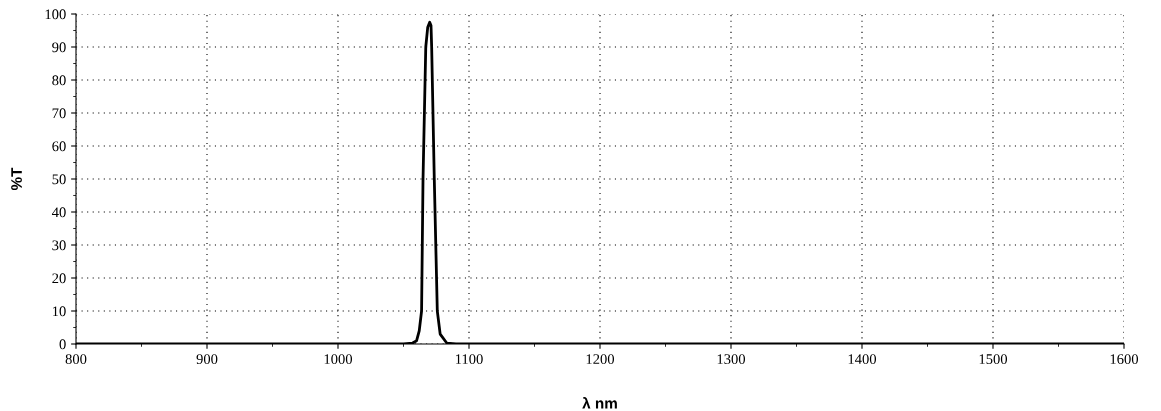 Image resolution: width=1161 pixels, height=411 pixels. I want to click on x-tick-label: 1300, so click(731, 359).